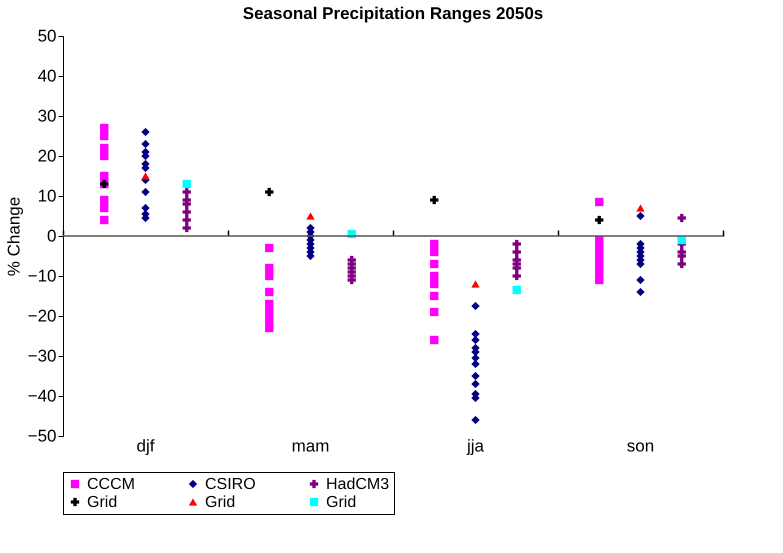  I want to click on x-tick-label: jja, so click(475, 446).